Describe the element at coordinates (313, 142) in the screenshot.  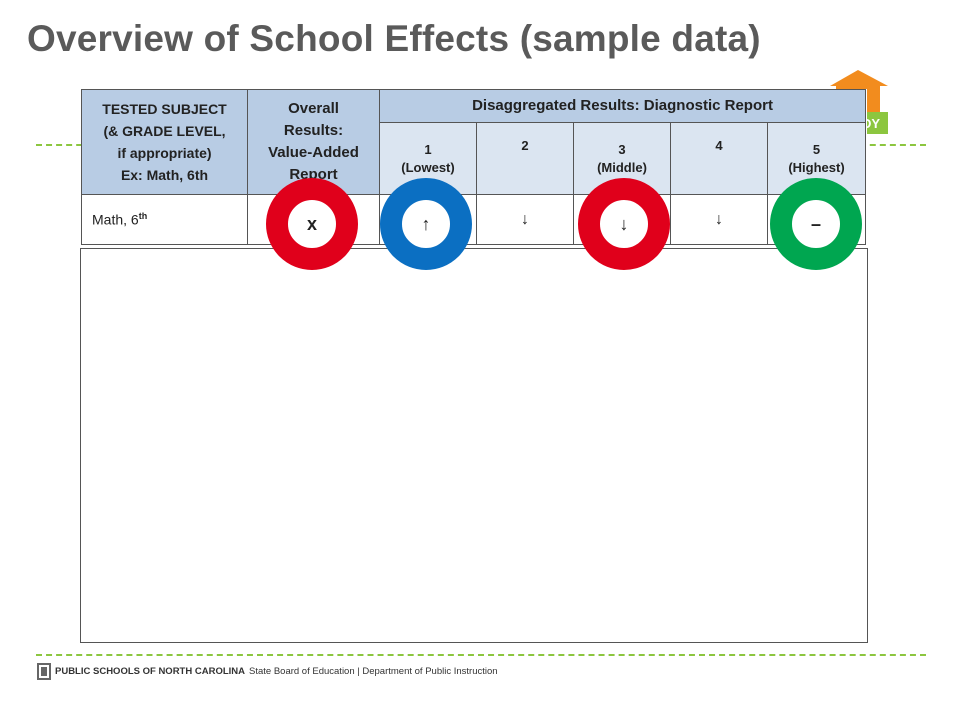
I see `header-overall-results: Overall Results: Value-Added Report` at that location.